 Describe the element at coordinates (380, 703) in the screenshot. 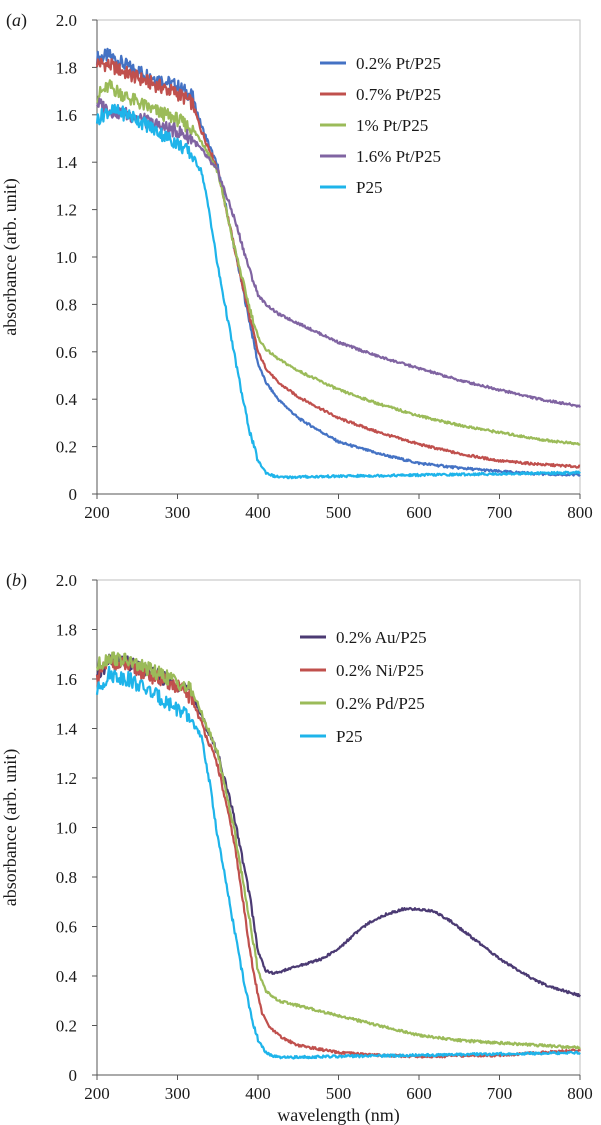

I see `legend-label: 0.2% Pd/P25` at that location.